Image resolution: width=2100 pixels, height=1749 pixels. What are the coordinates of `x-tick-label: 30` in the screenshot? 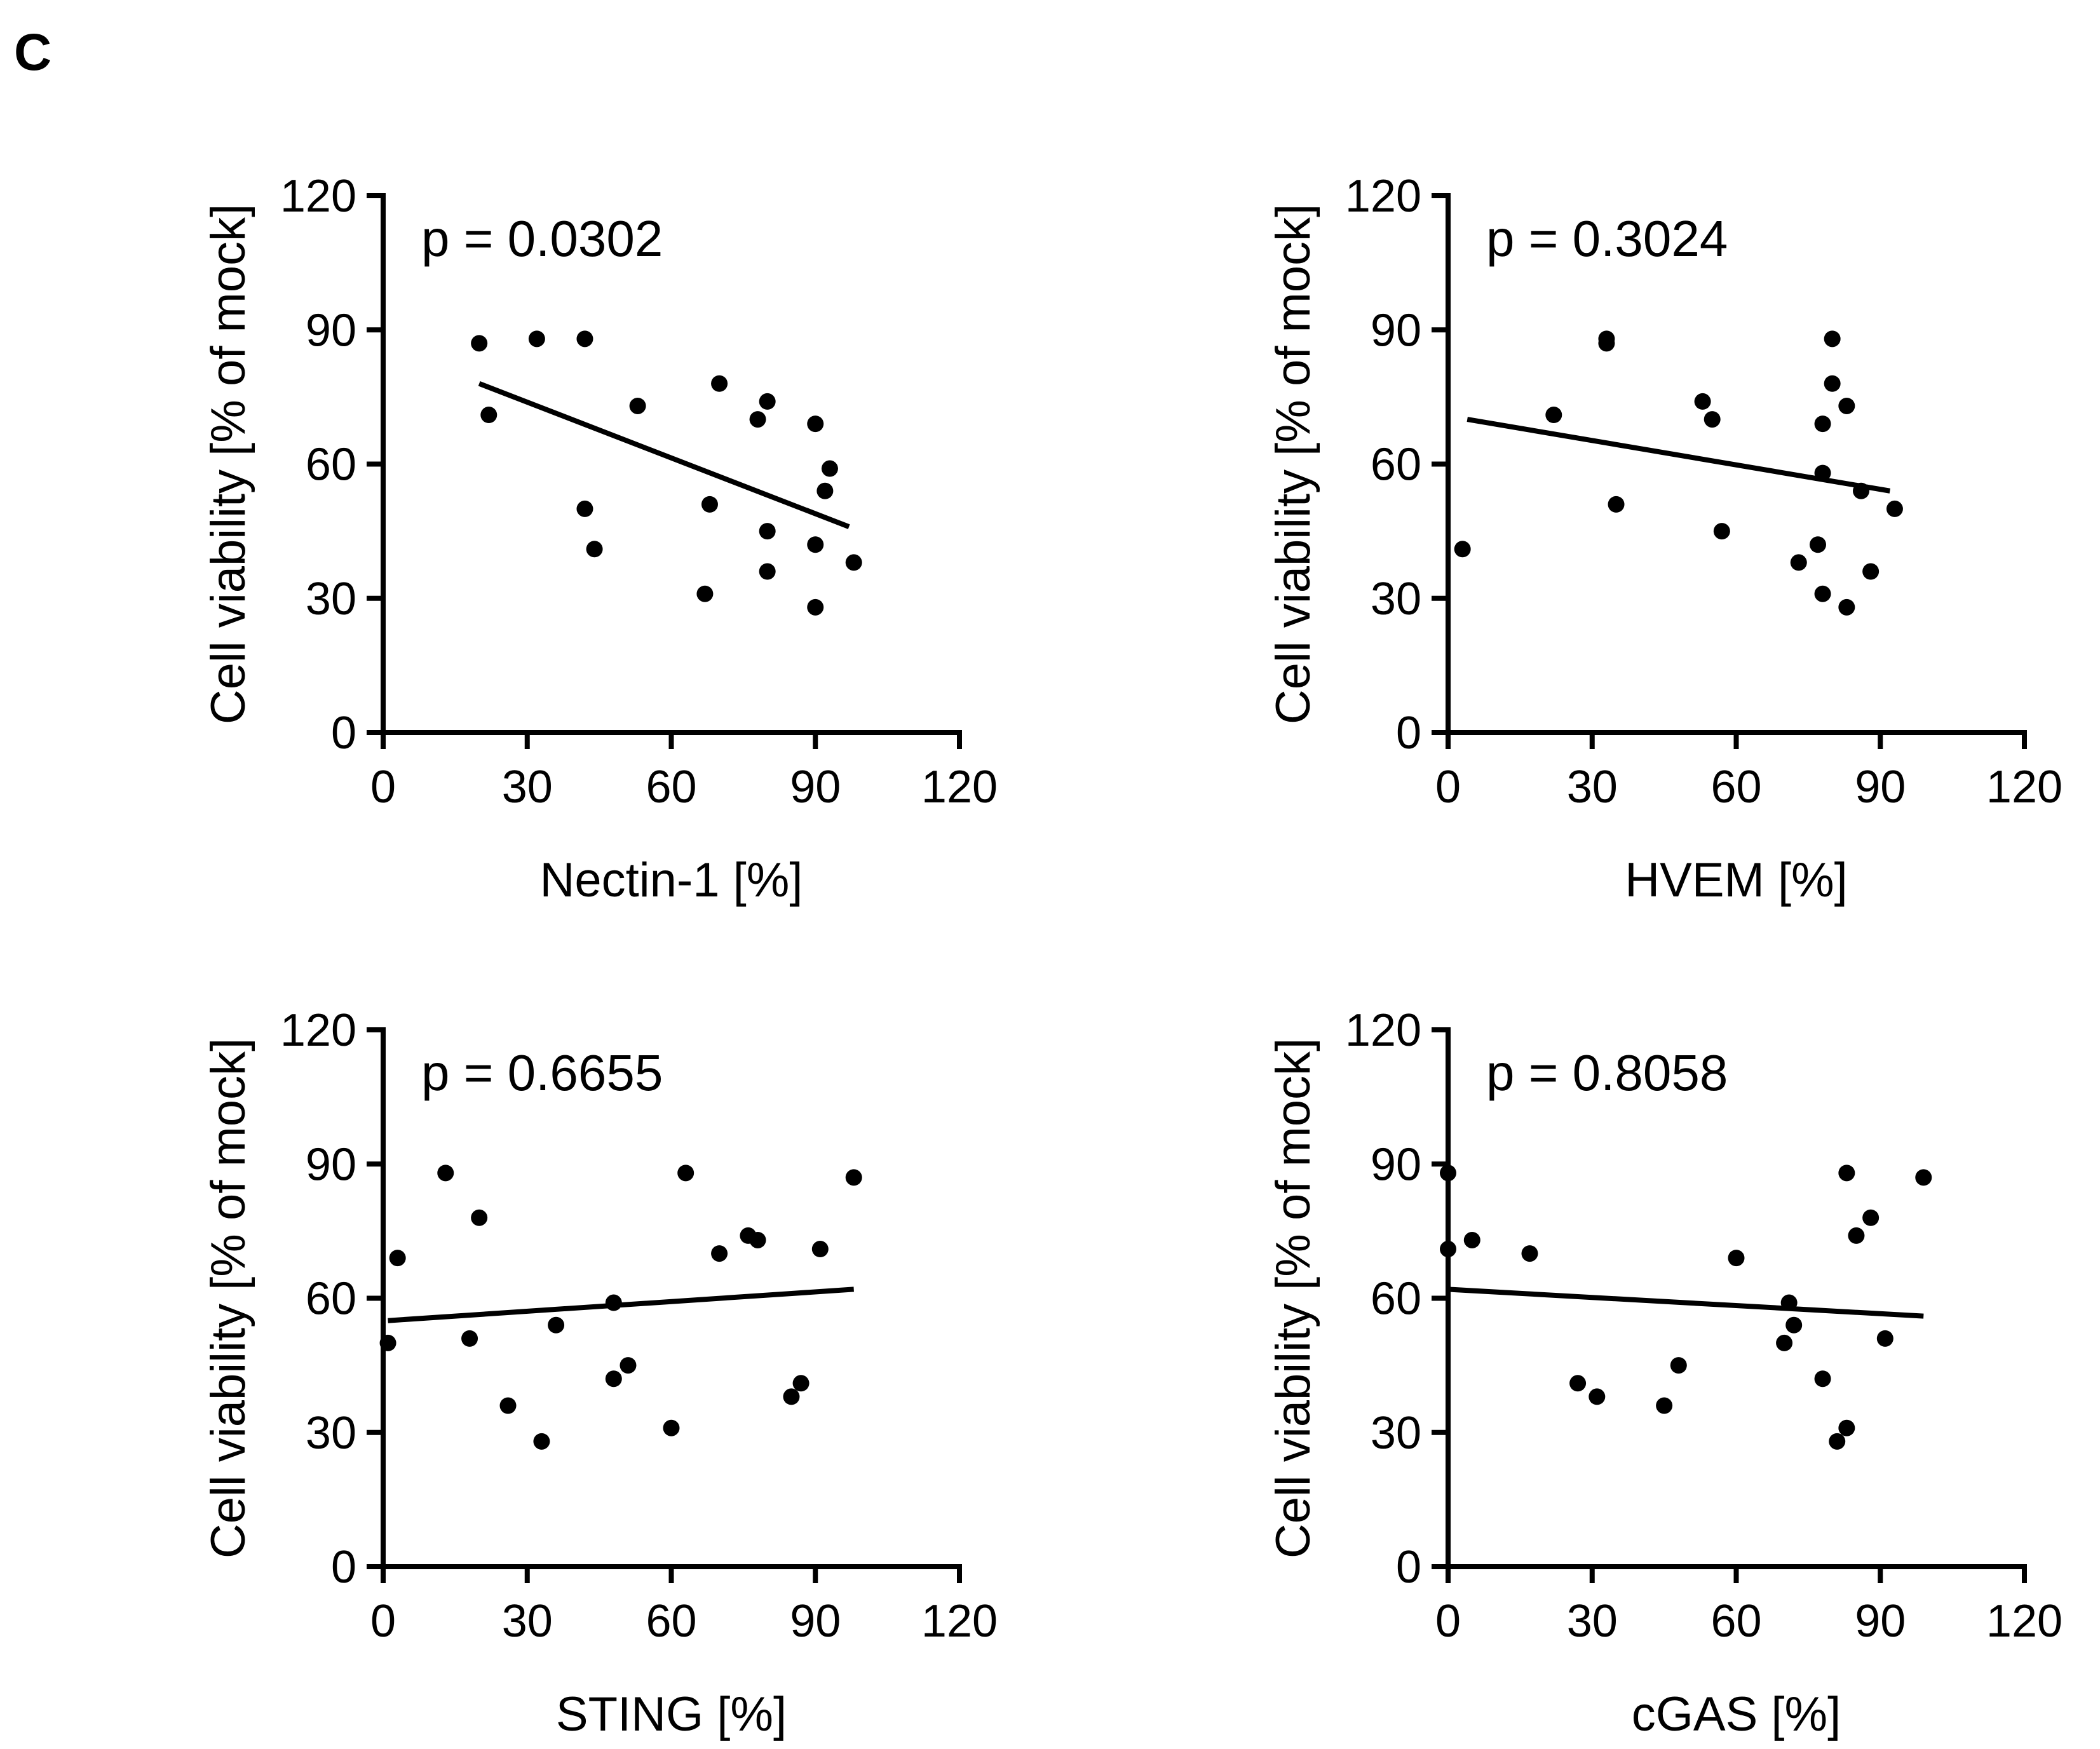 It's located at (527, 787).